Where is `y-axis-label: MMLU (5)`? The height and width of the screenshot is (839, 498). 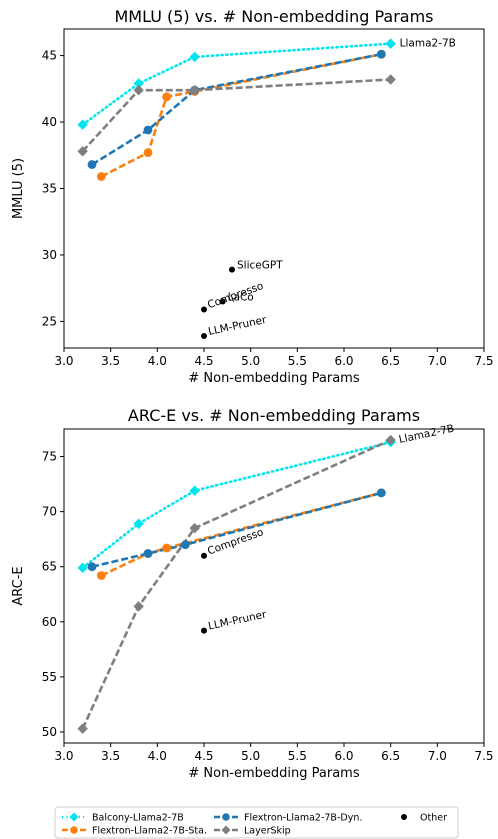 y-axis-label: MMLU (5) is located at coordinates (18, 188).